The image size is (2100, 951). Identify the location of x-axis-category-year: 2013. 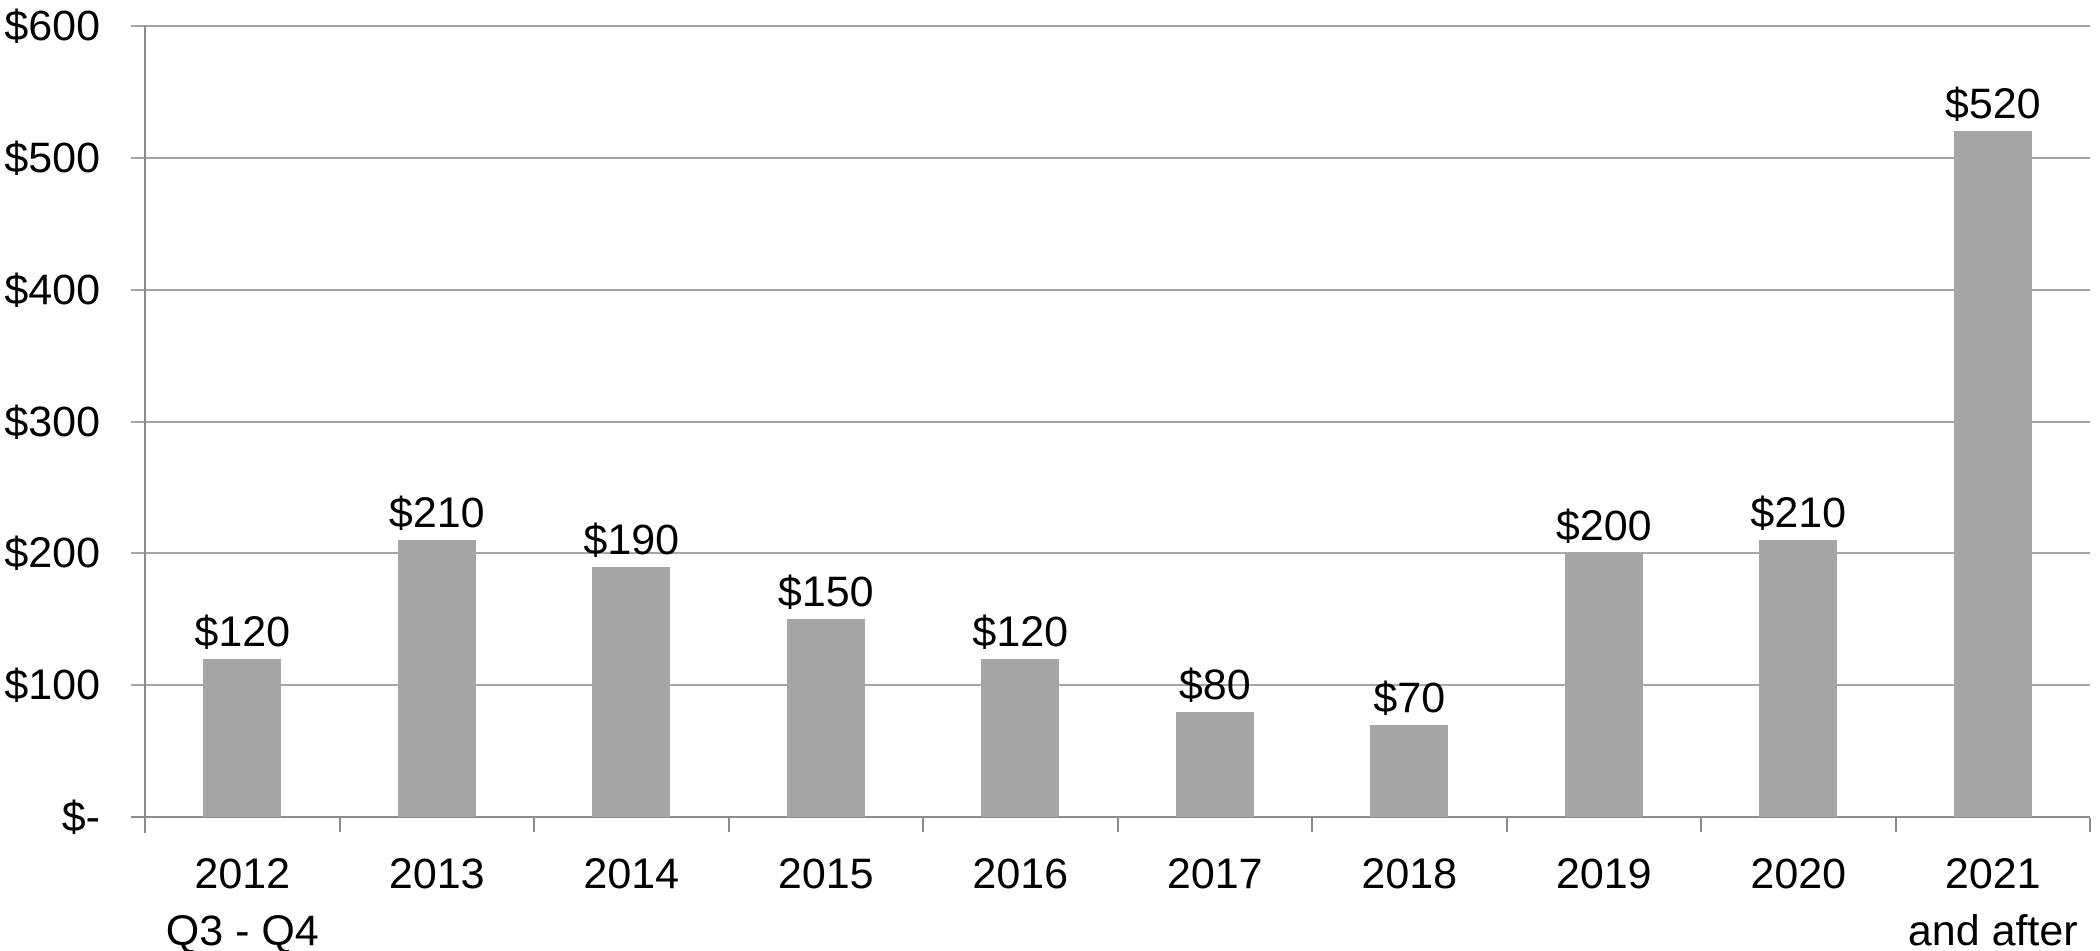
(436, 874).